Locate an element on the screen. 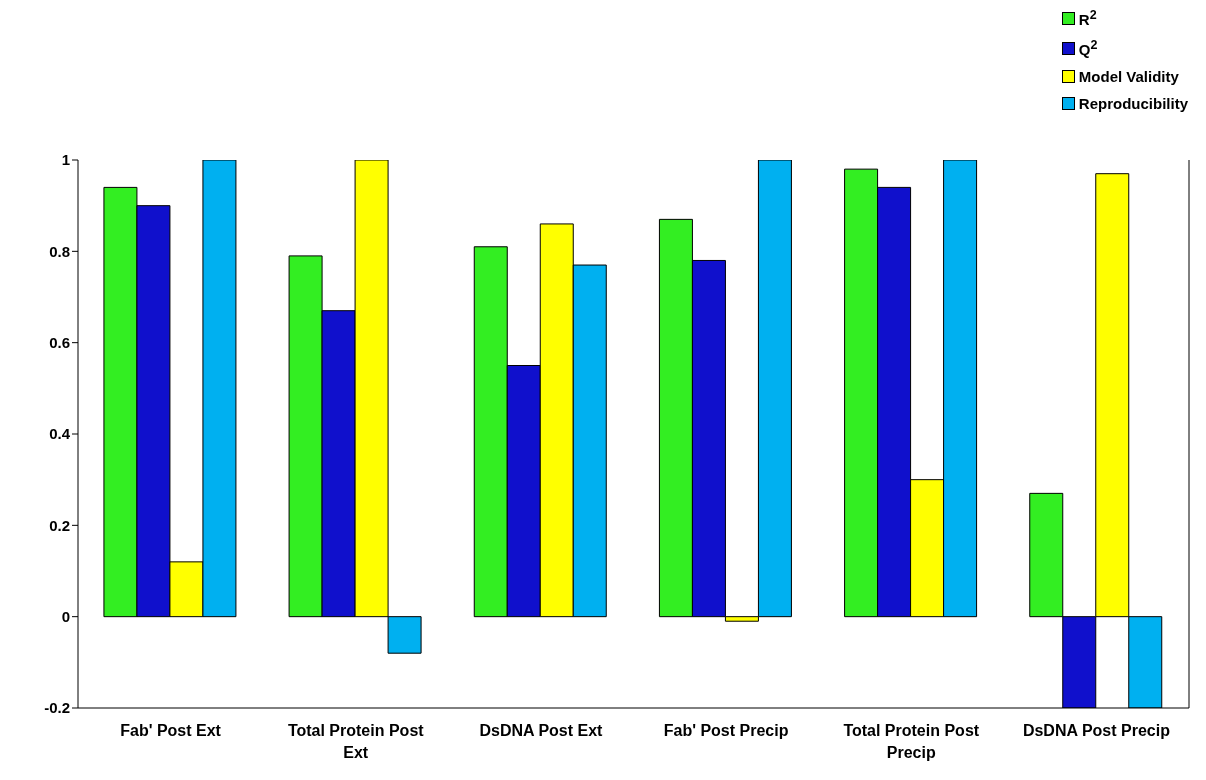  legend-label: Q$^{2}$ is located at coordinates (1088, 48).